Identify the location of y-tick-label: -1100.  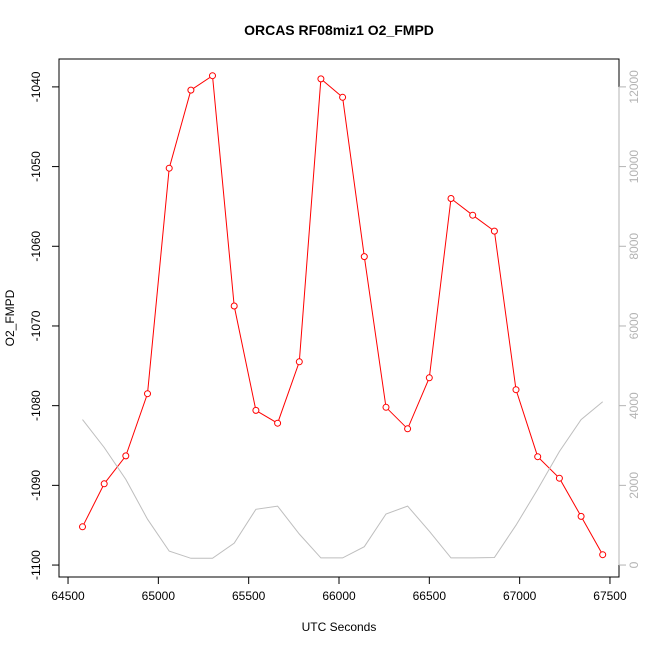
(36, 565).